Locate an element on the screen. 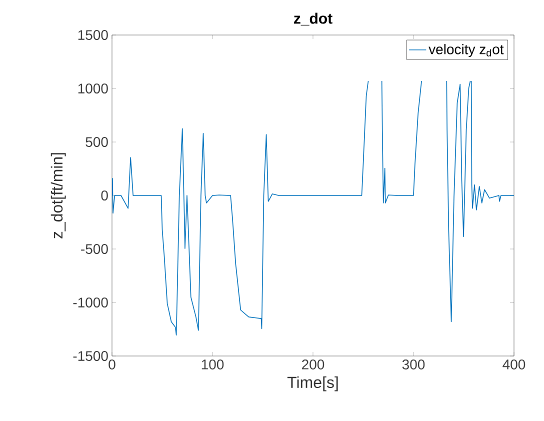  chart-title: z_dot is located at coordinates (313, 19).